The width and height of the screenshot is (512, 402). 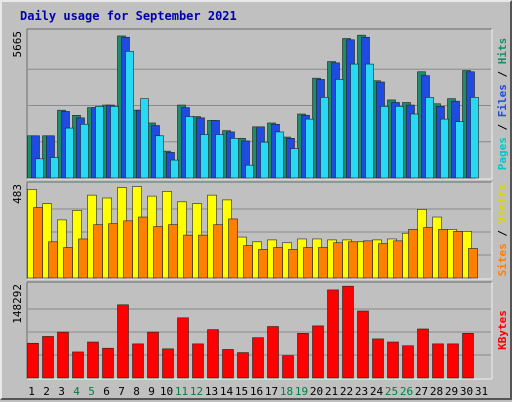 I want to click on right-label-pages_files_hits: Pages / Files / Hits, so click(x=502, y=104).